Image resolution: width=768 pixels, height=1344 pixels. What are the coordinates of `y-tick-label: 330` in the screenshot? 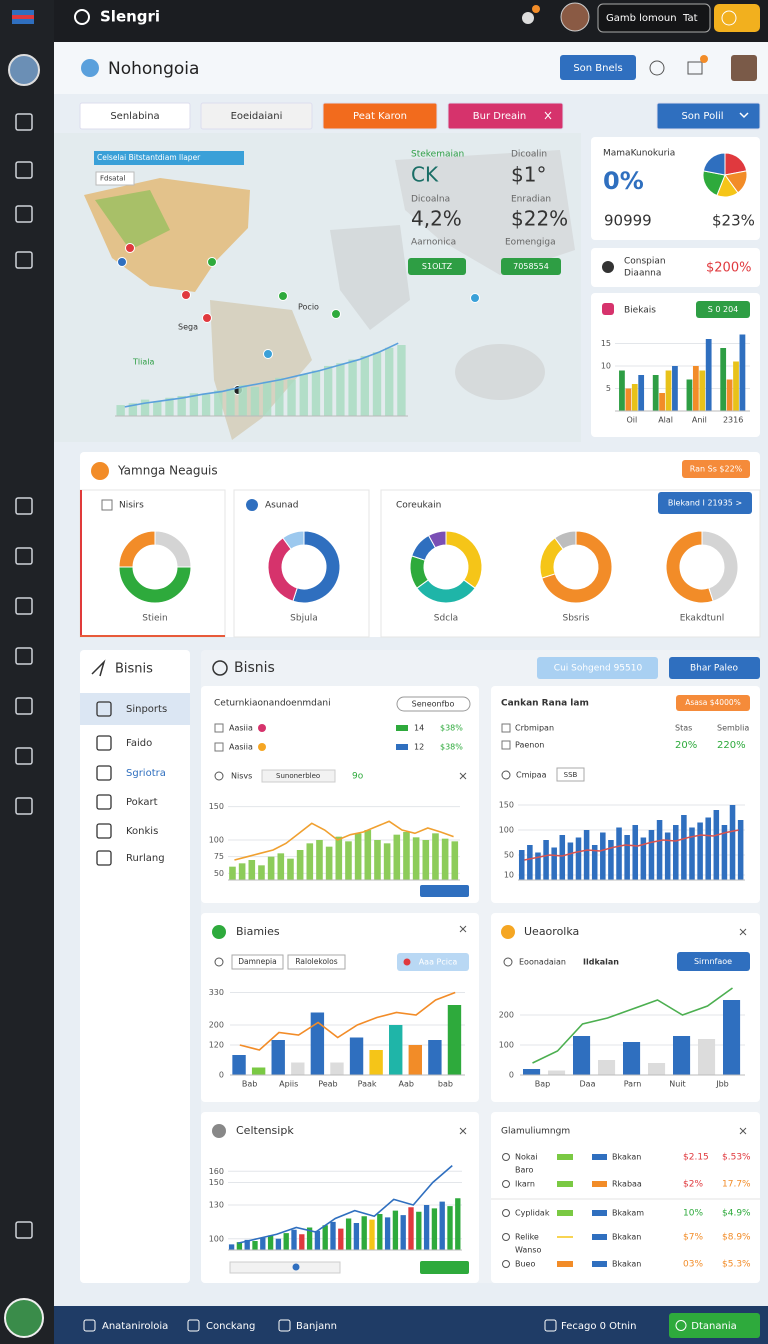 It's located at (216, 992).